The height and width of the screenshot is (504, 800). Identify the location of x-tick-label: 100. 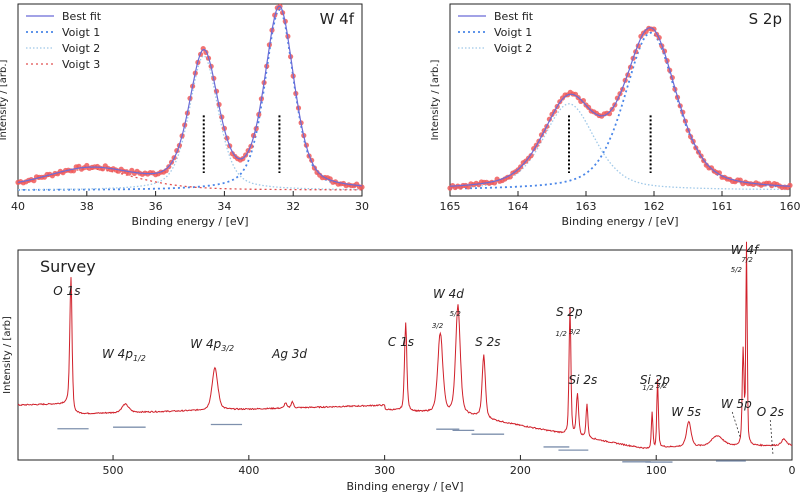
(656, 470).